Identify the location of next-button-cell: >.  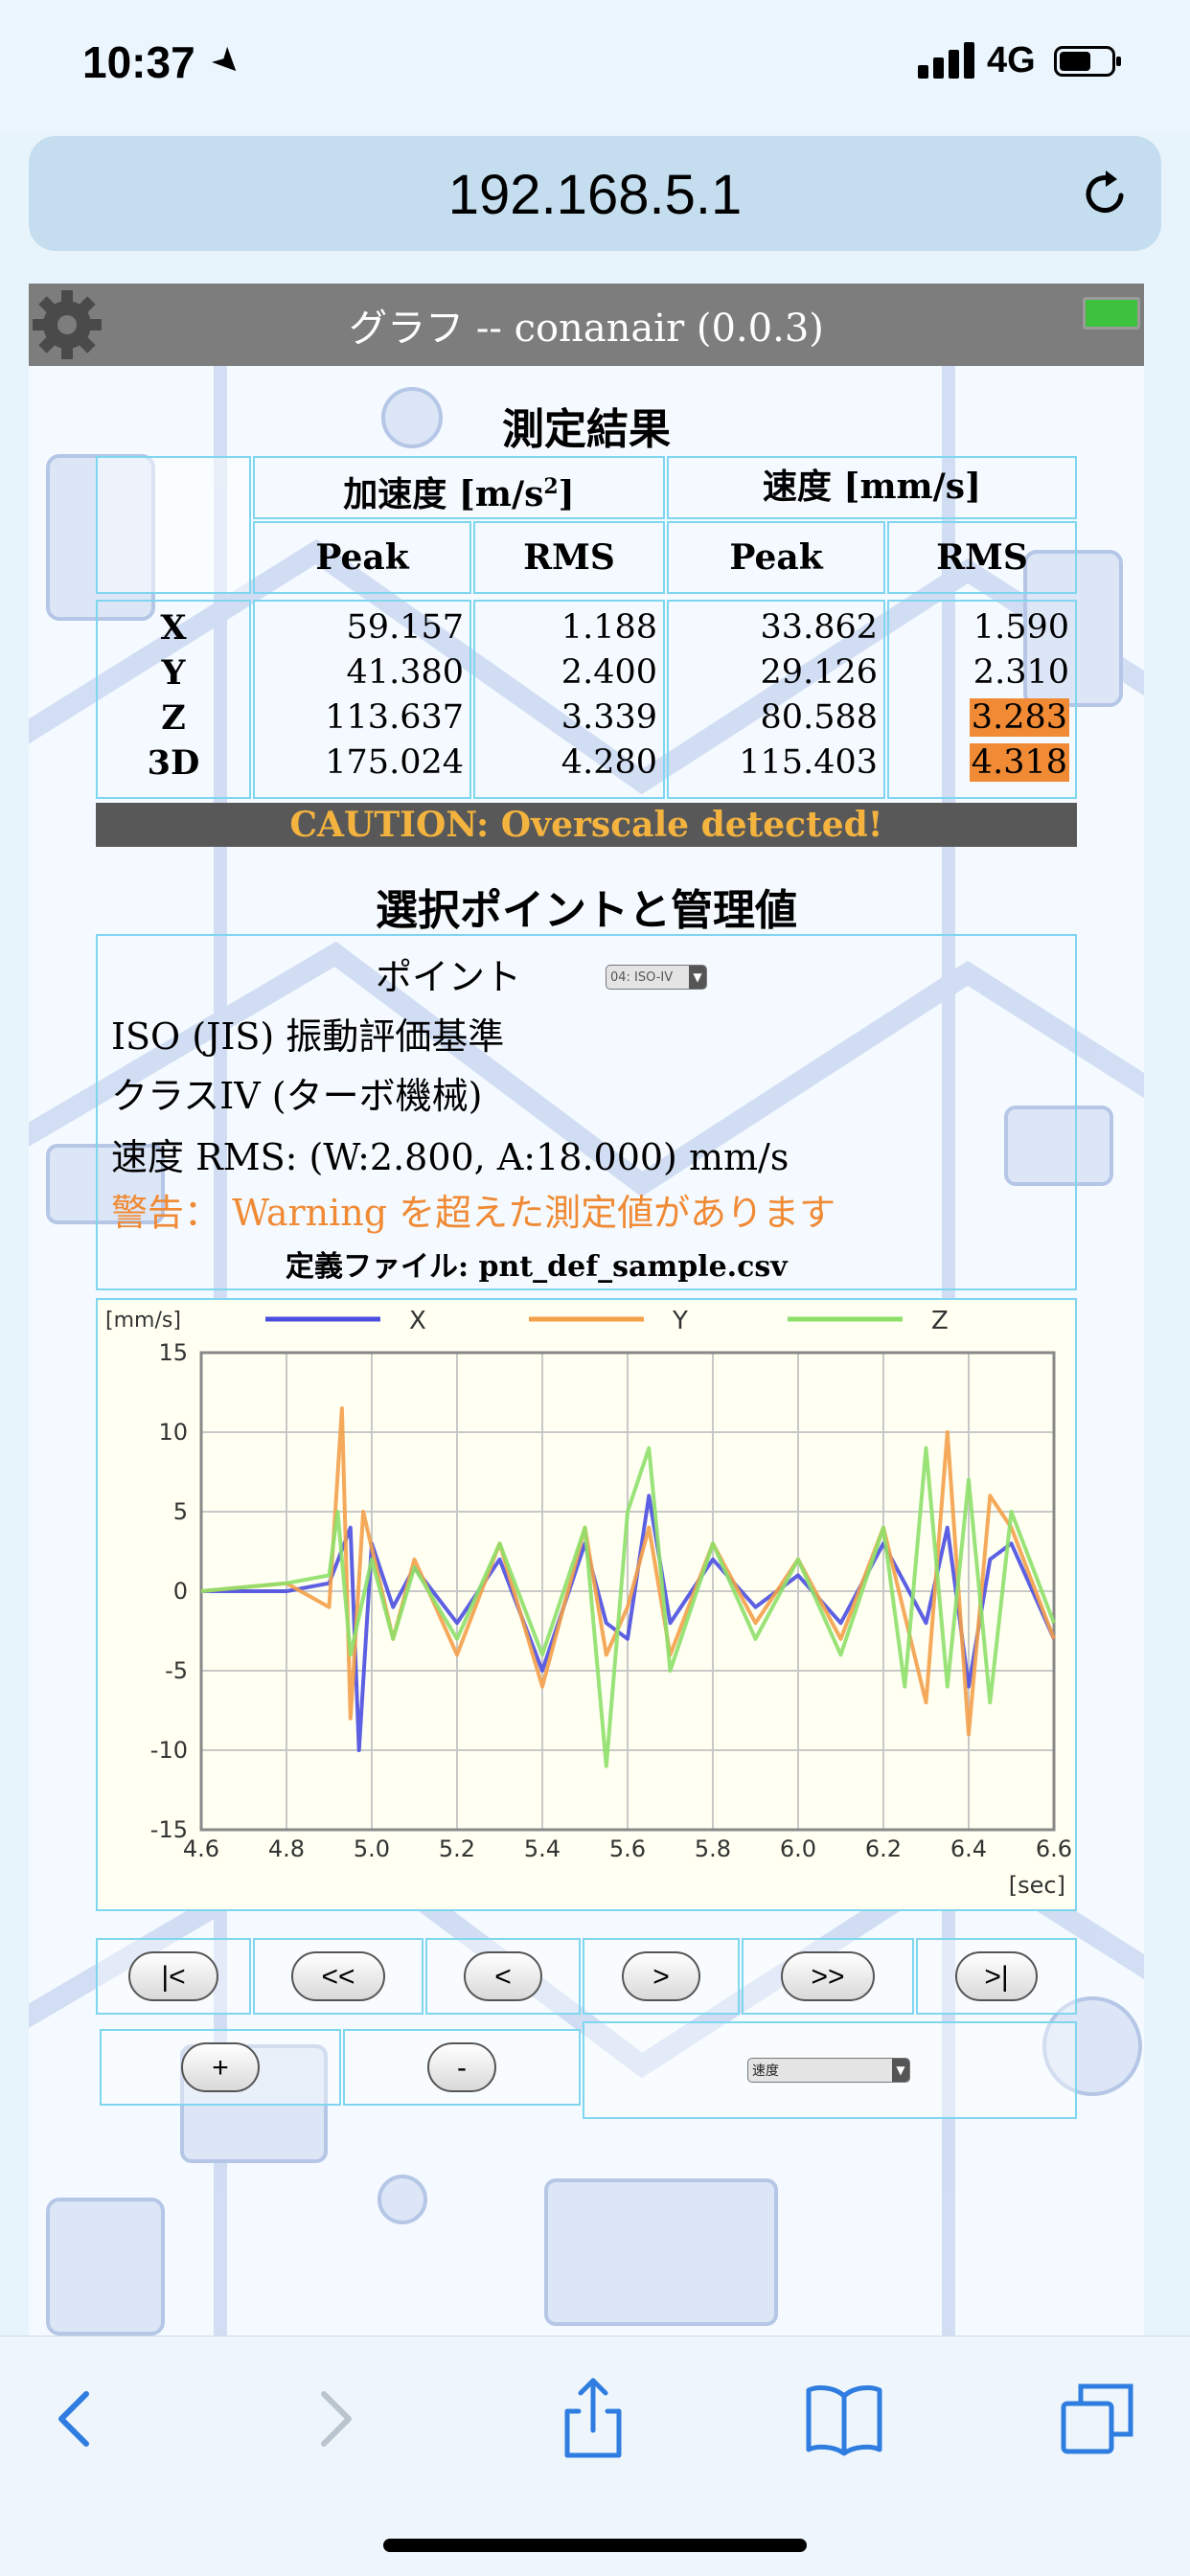
(662, 1976).